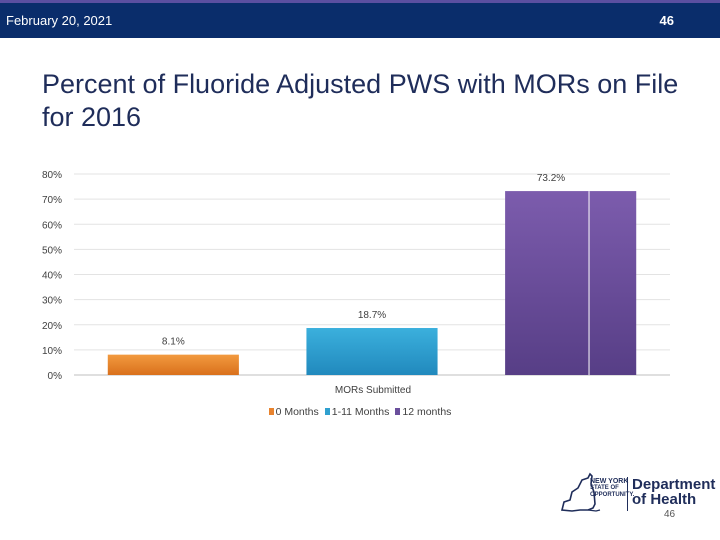 This screenshot has height=540, width=720. Describe the element at coordinates (52, 301) in the screenshot. I see `y-tick-label: 30%` at that location.